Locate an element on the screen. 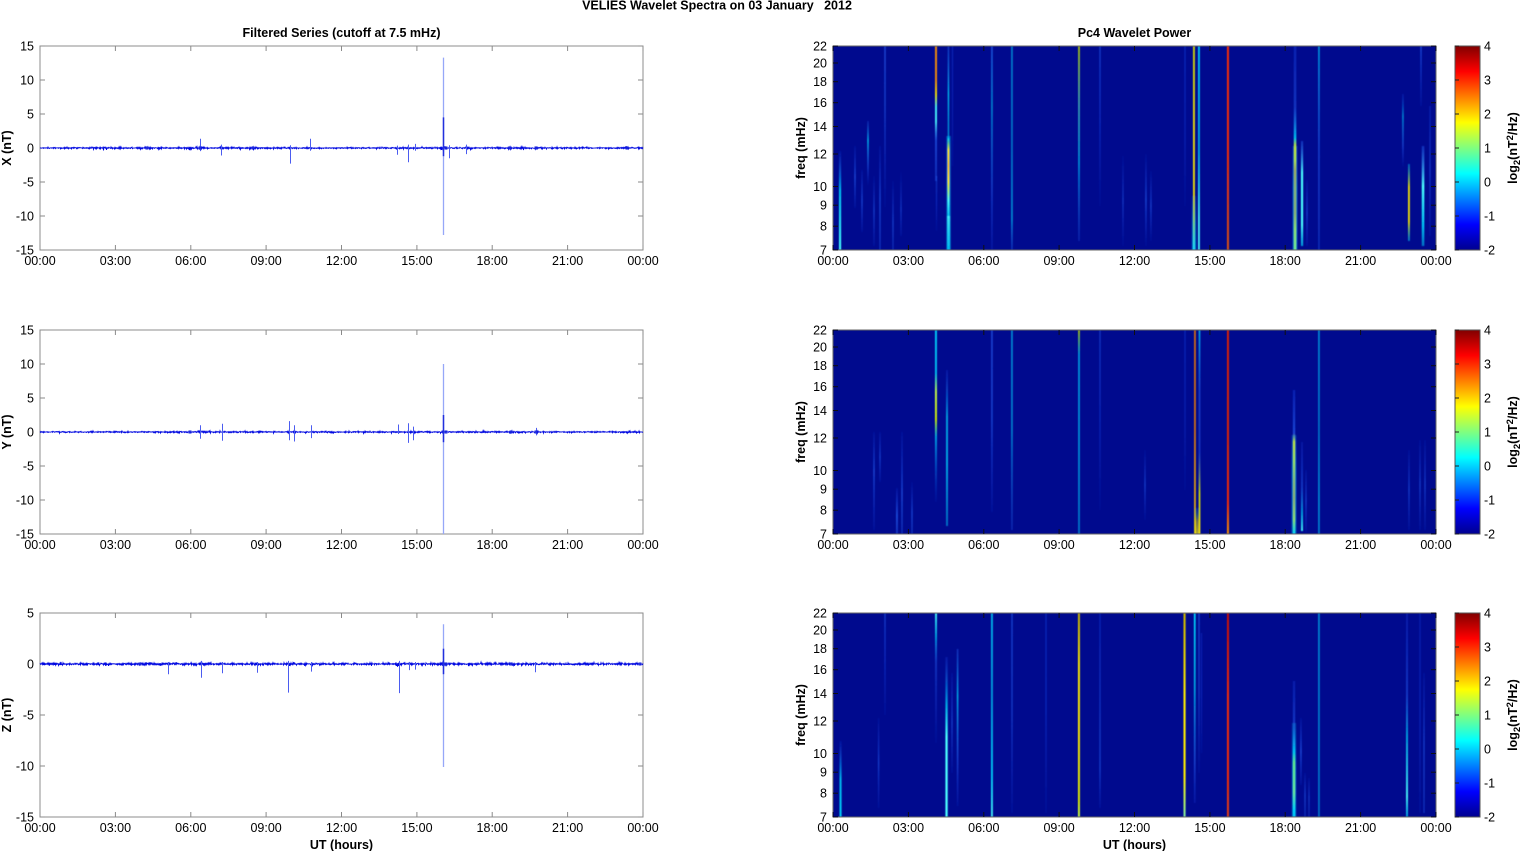 This screenshot has height=851, width=1522. svg-text: 4 is located at coordinates (1487, 331).